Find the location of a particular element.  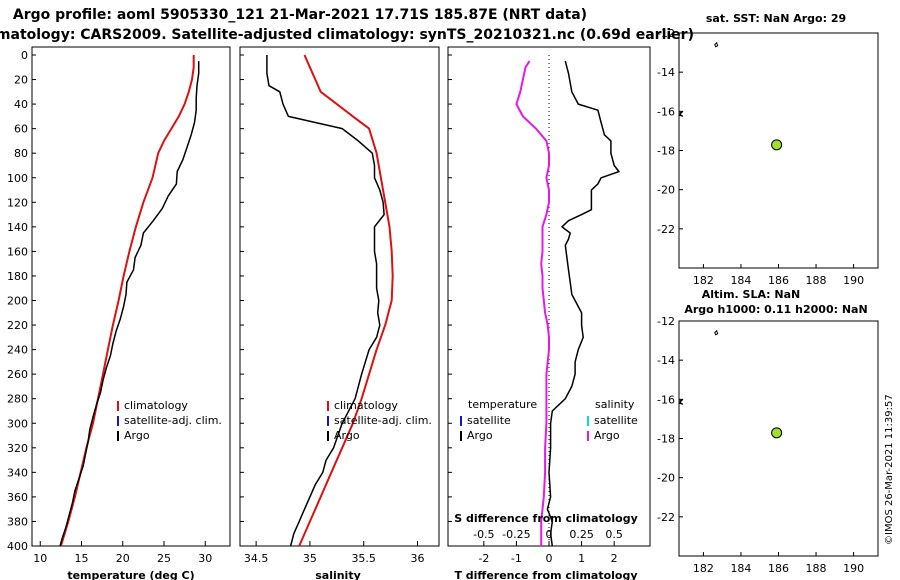

t-difference-xlabel: T difference from climatology is located at coordinates (545, 574).